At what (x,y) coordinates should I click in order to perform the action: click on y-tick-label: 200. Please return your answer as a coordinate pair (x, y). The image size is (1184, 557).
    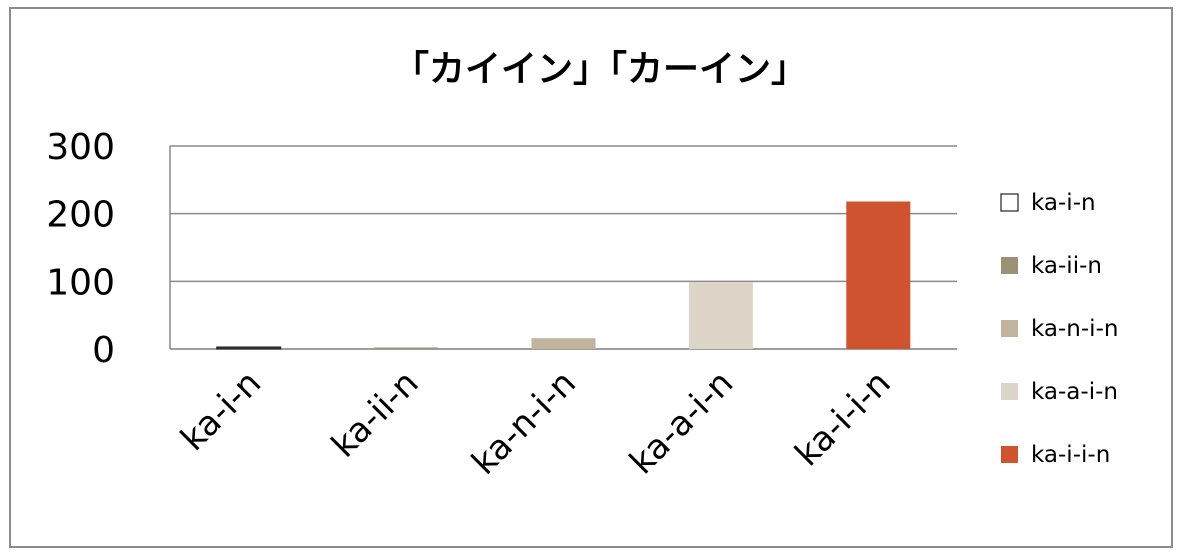
    Looking at the image, I should click on (80, 215).